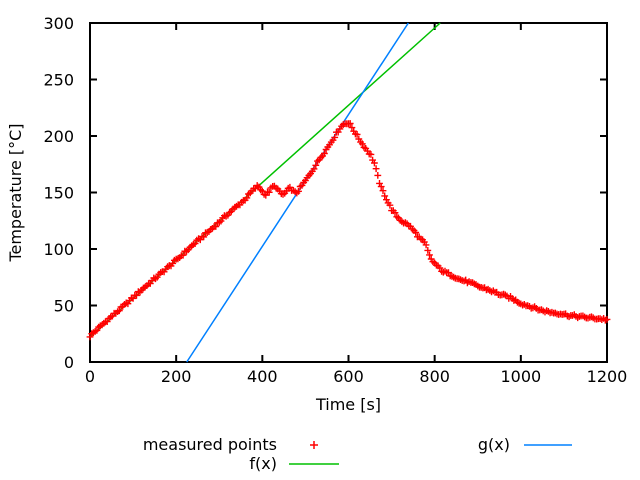  What do you see at coordinates (210, 444) in the screenshot?
I see `legend-label-measured-points: measured points` at bounding box center [210, 444].